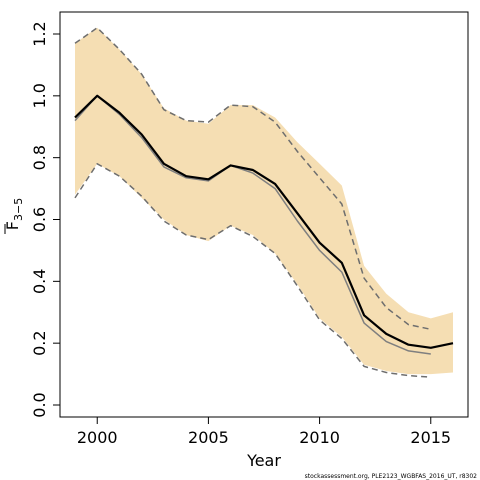  Describe the element at coordinates (97, 437) in the screenshot. I see `x-tick-label-2000: 2000` at that location.